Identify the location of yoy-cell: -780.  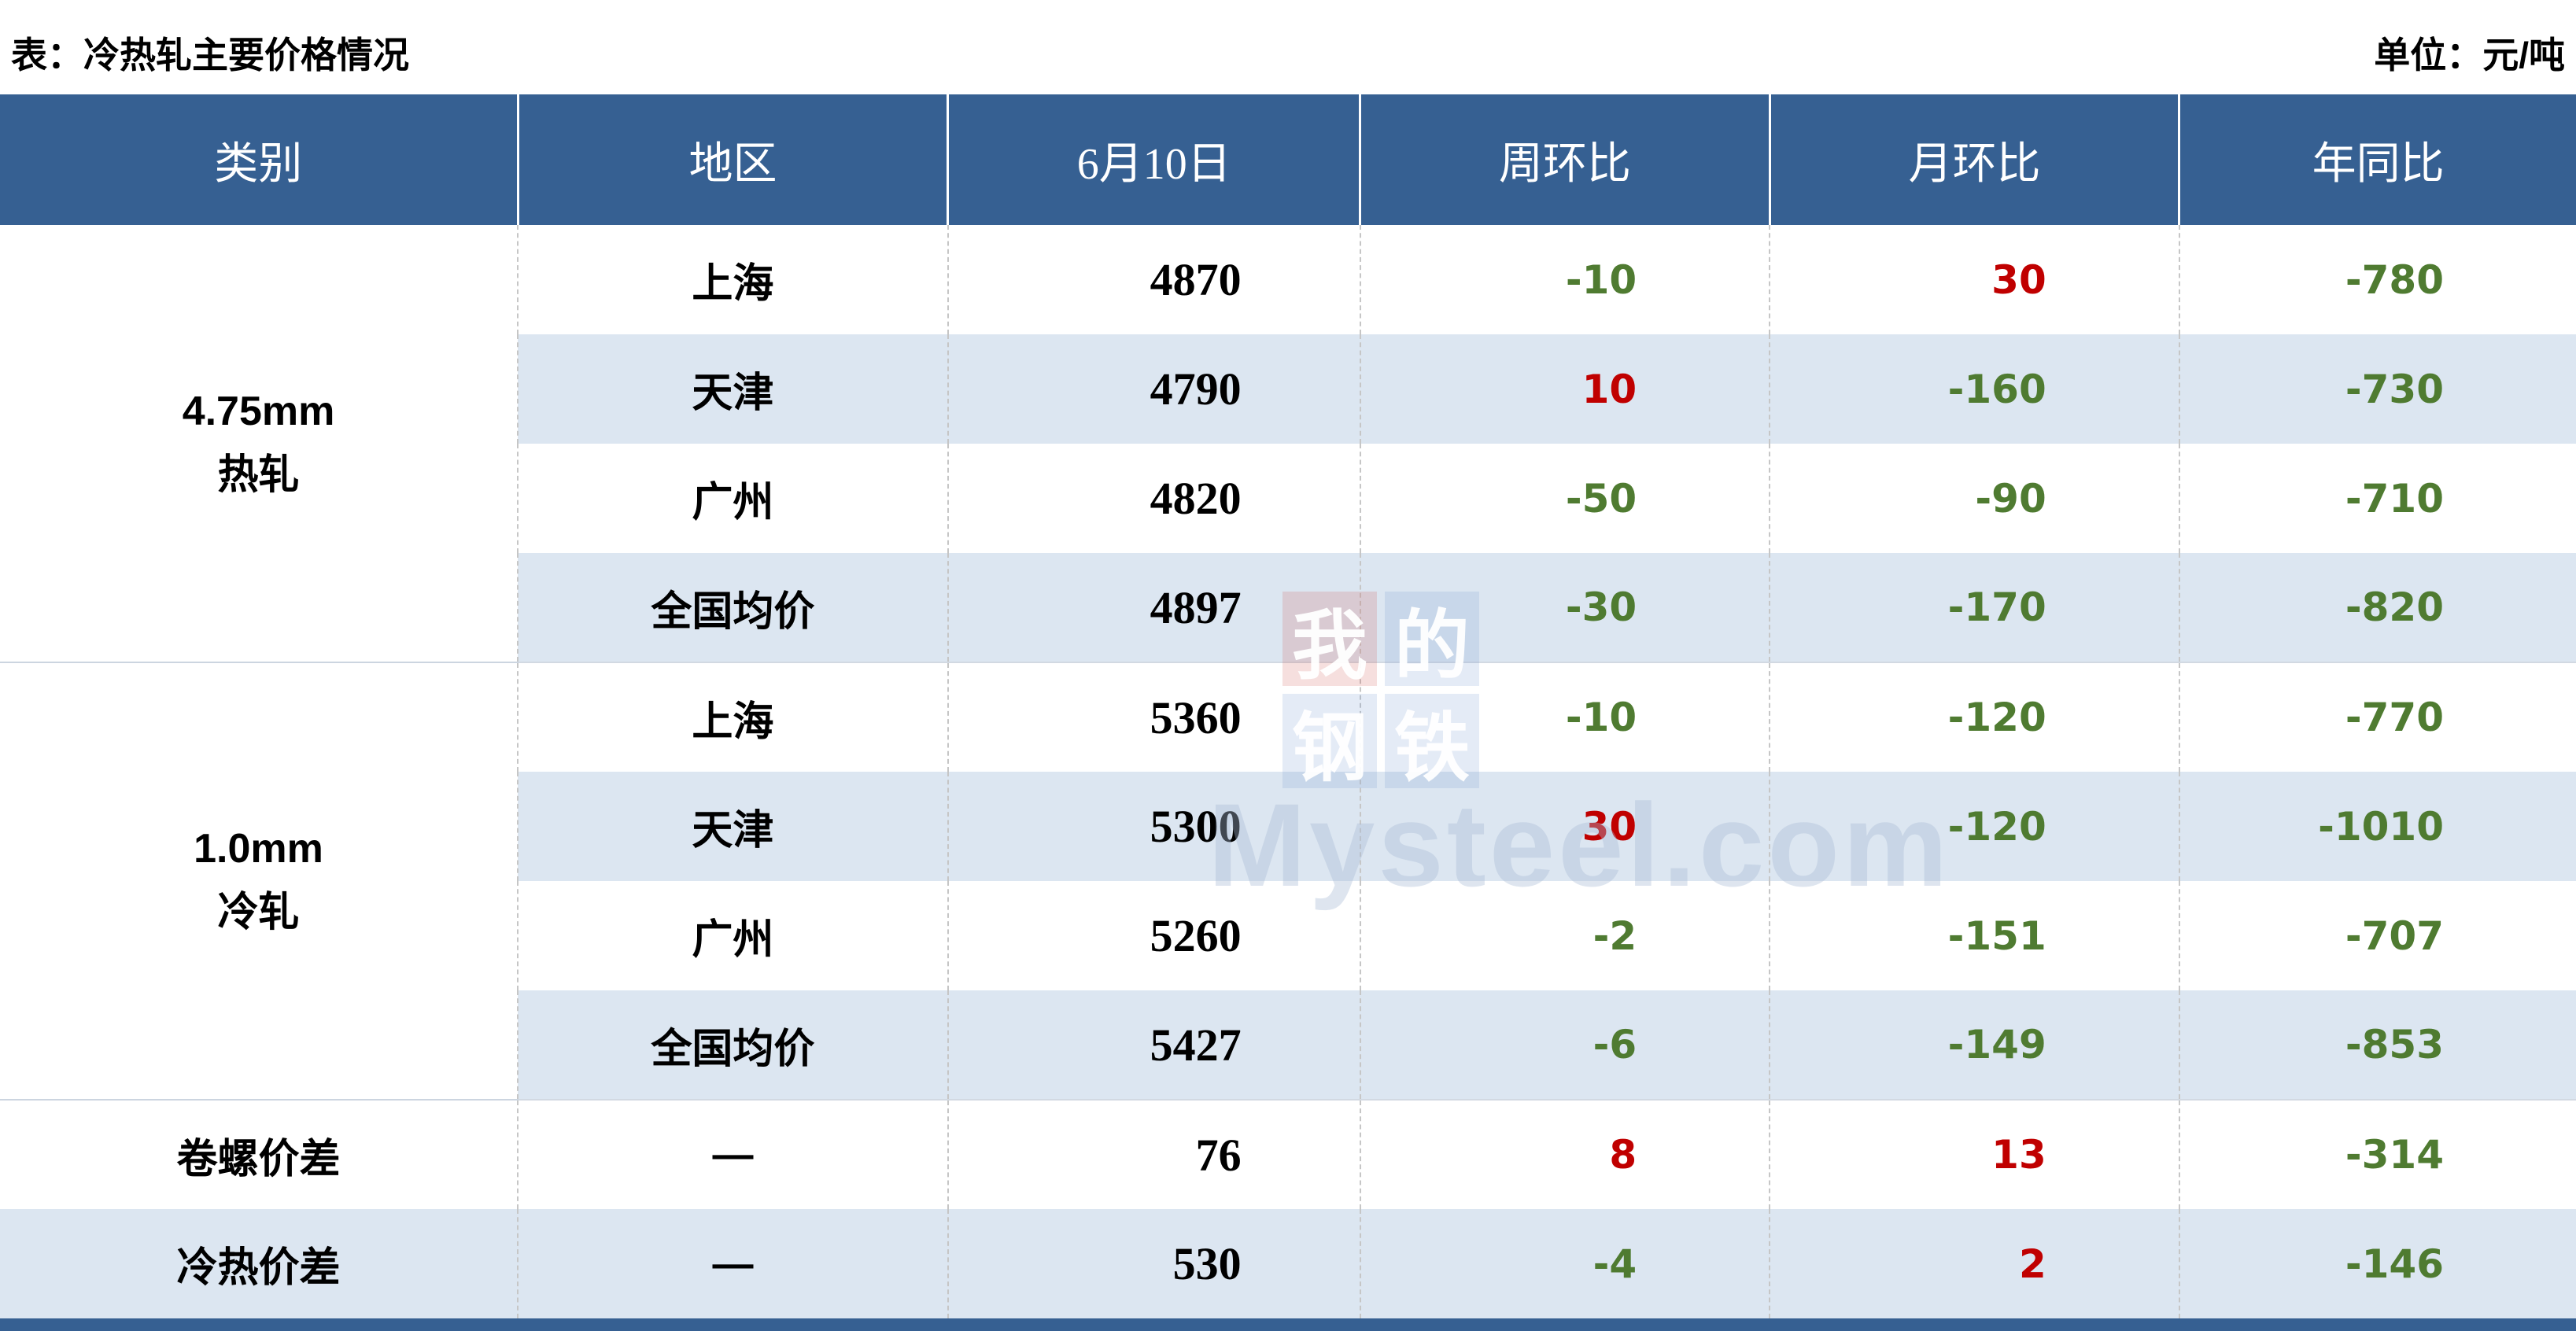
(2377, 280).